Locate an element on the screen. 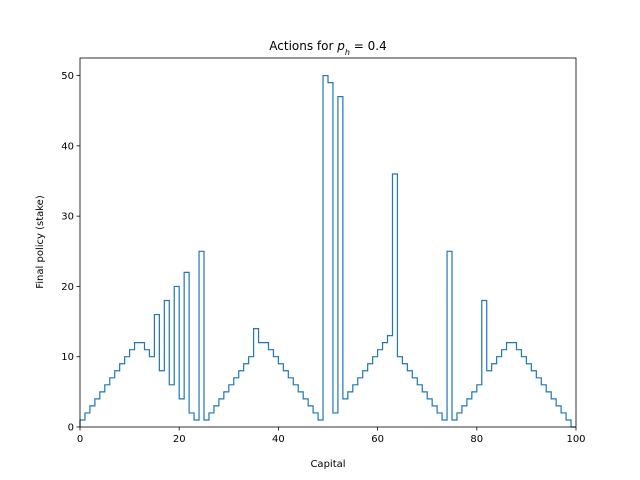  chart-title: Actions for ph = 0.4 is located at coordinates (327, 48).